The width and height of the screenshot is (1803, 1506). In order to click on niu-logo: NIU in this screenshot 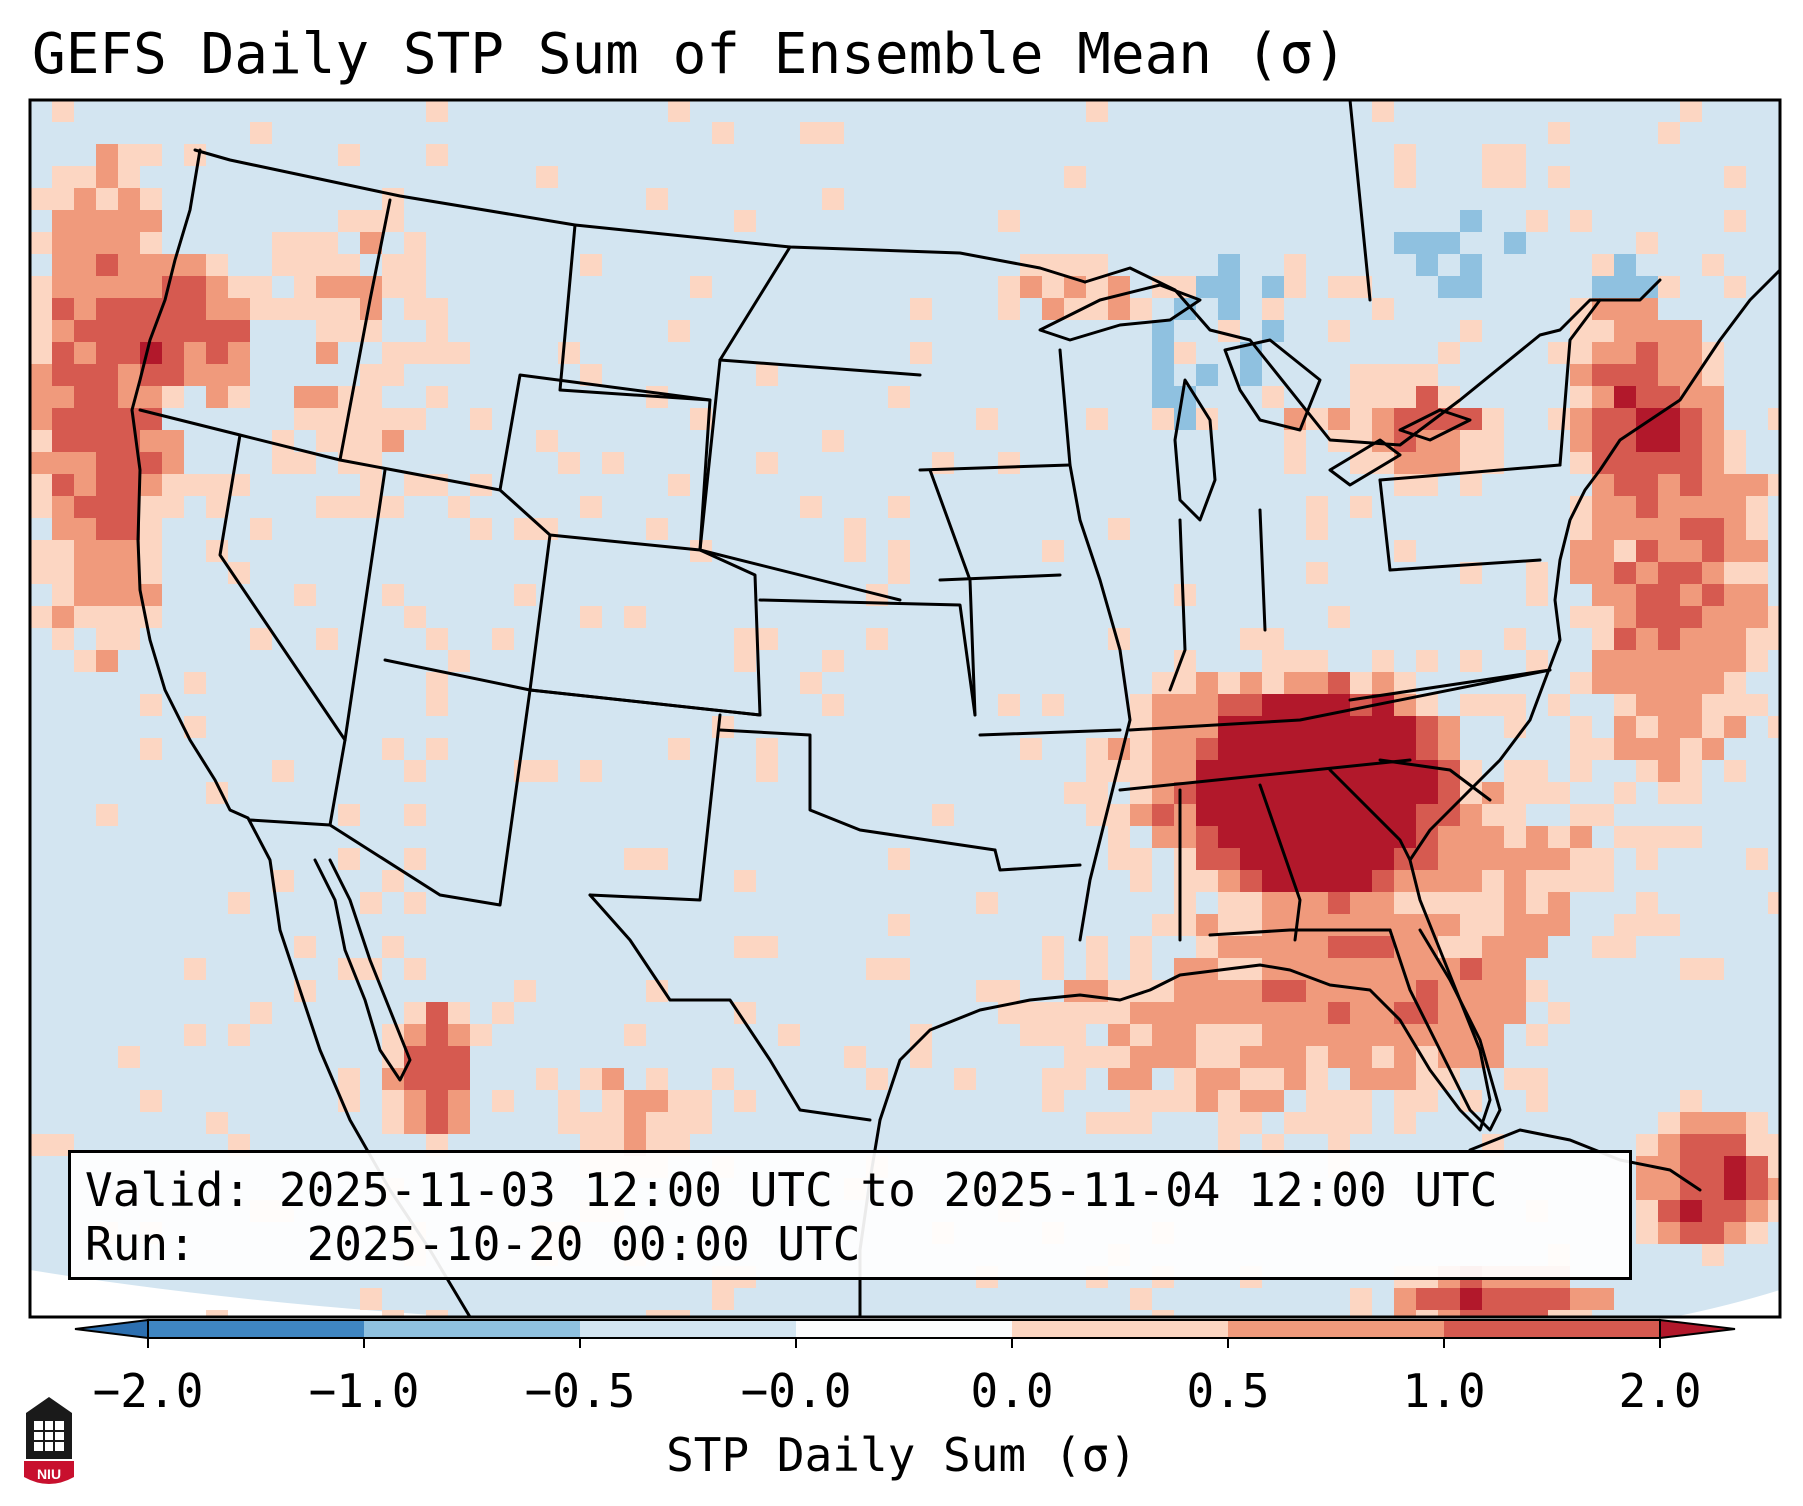, I will do `click(49, 1440)`.